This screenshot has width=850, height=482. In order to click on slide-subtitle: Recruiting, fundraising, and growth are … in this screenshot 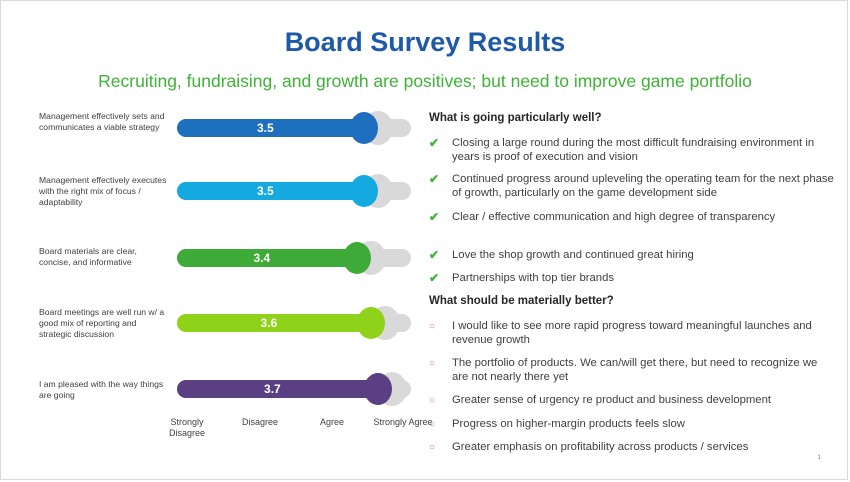, I will do `click(425, 81)`.